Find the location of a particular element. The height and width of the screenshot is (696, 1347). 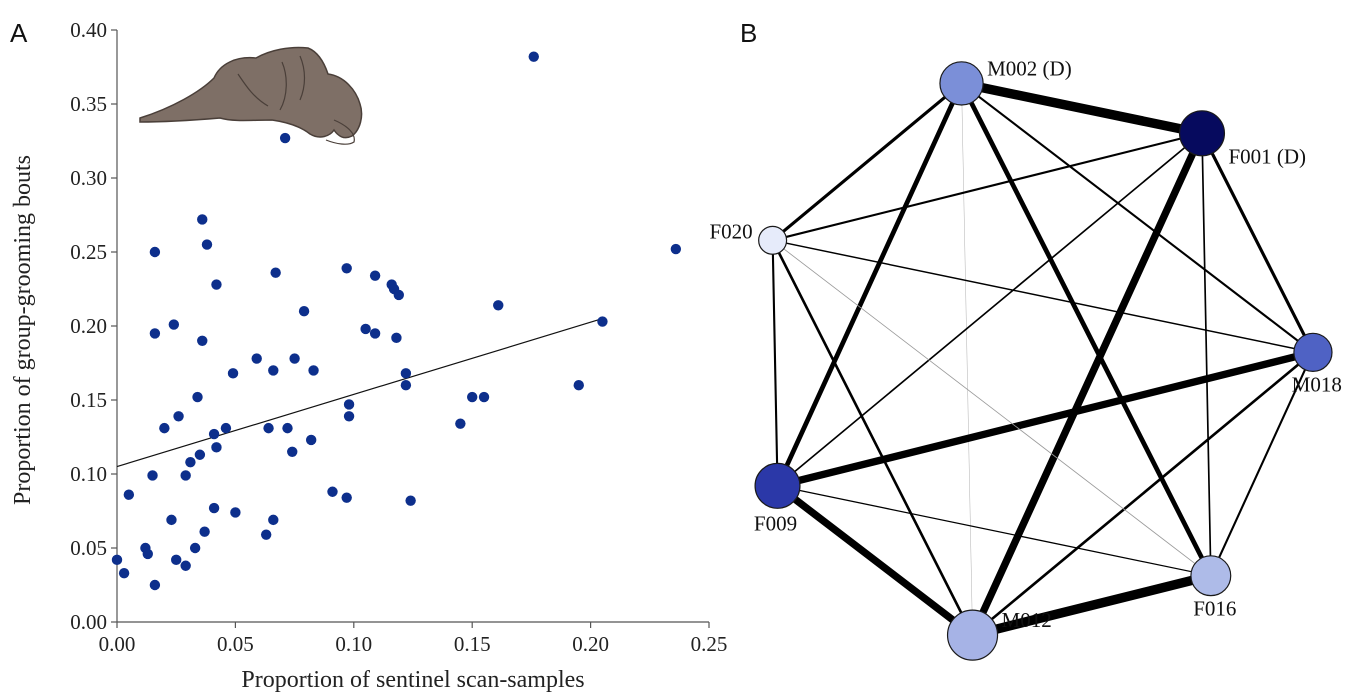

x-tick-label: 0.25 is located at coordinates (709, 644).